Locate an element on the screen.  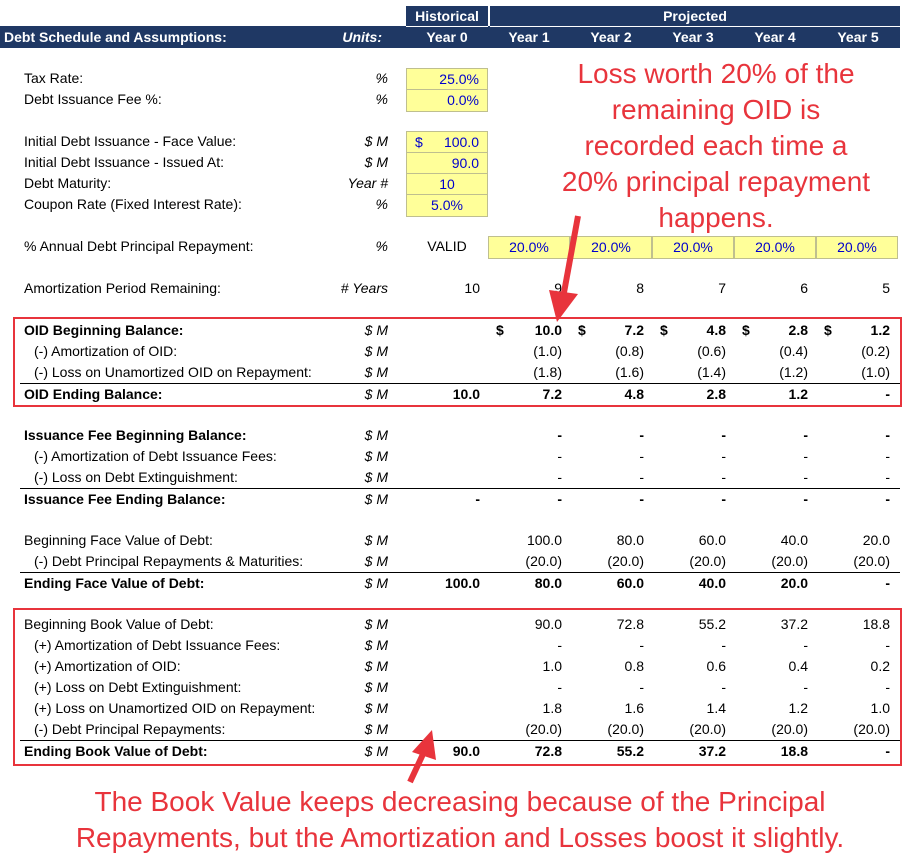
fee-pct-row: Debt Issuance Fee %: % 0.0% is located at coordinates (450, 100).